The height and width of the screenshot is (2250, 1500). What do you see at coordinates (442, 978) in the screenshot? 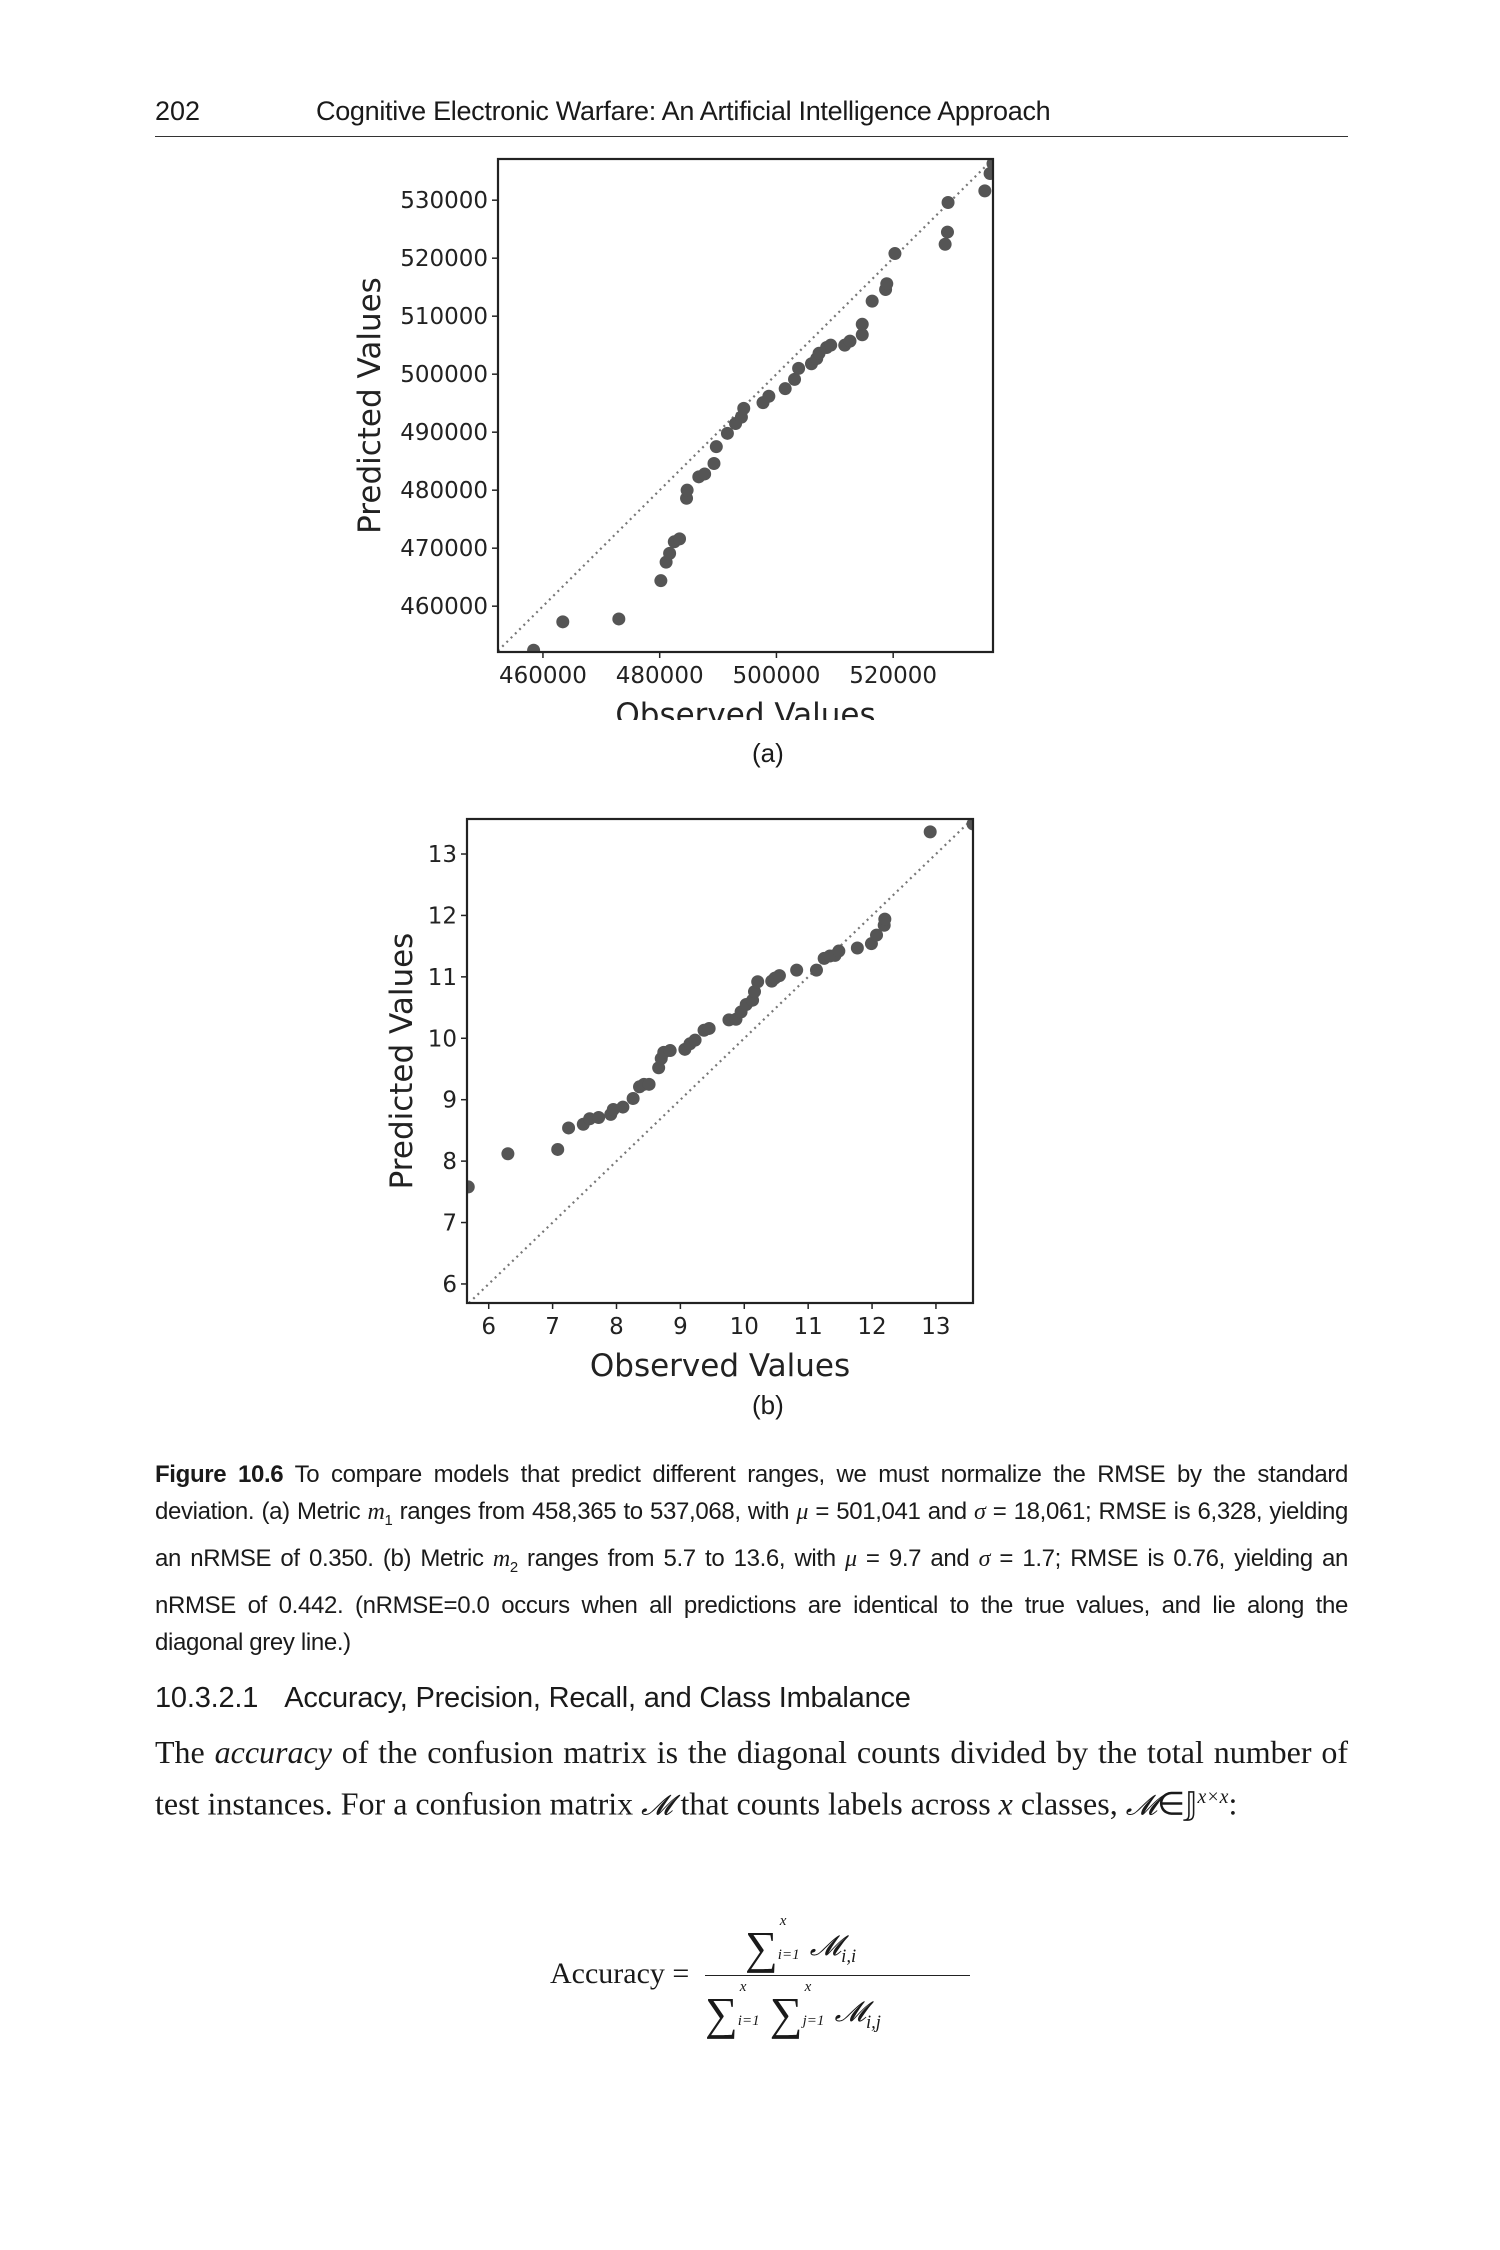
I see `y-tick-label: 11` at bounding box center [442, 978].